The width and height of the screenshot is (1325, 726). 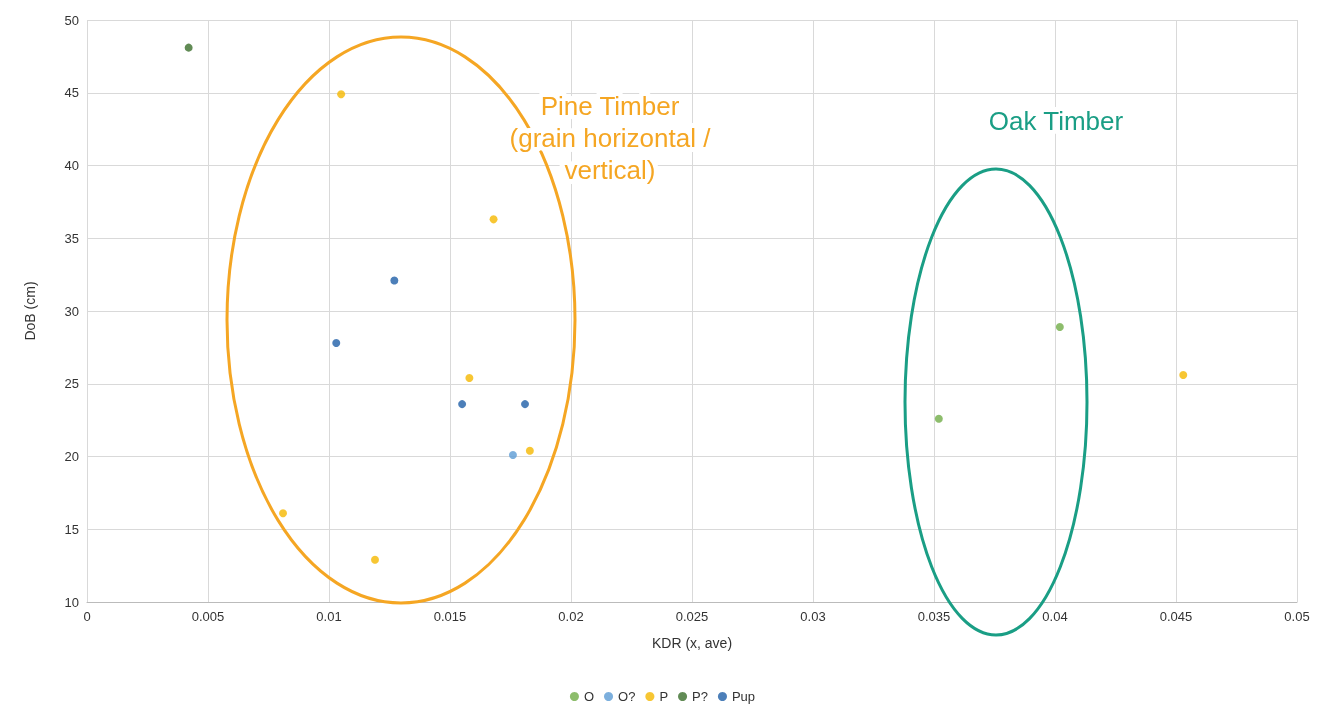 I want to click on x-tick-label: 0.005, so click(x=208, y=616).